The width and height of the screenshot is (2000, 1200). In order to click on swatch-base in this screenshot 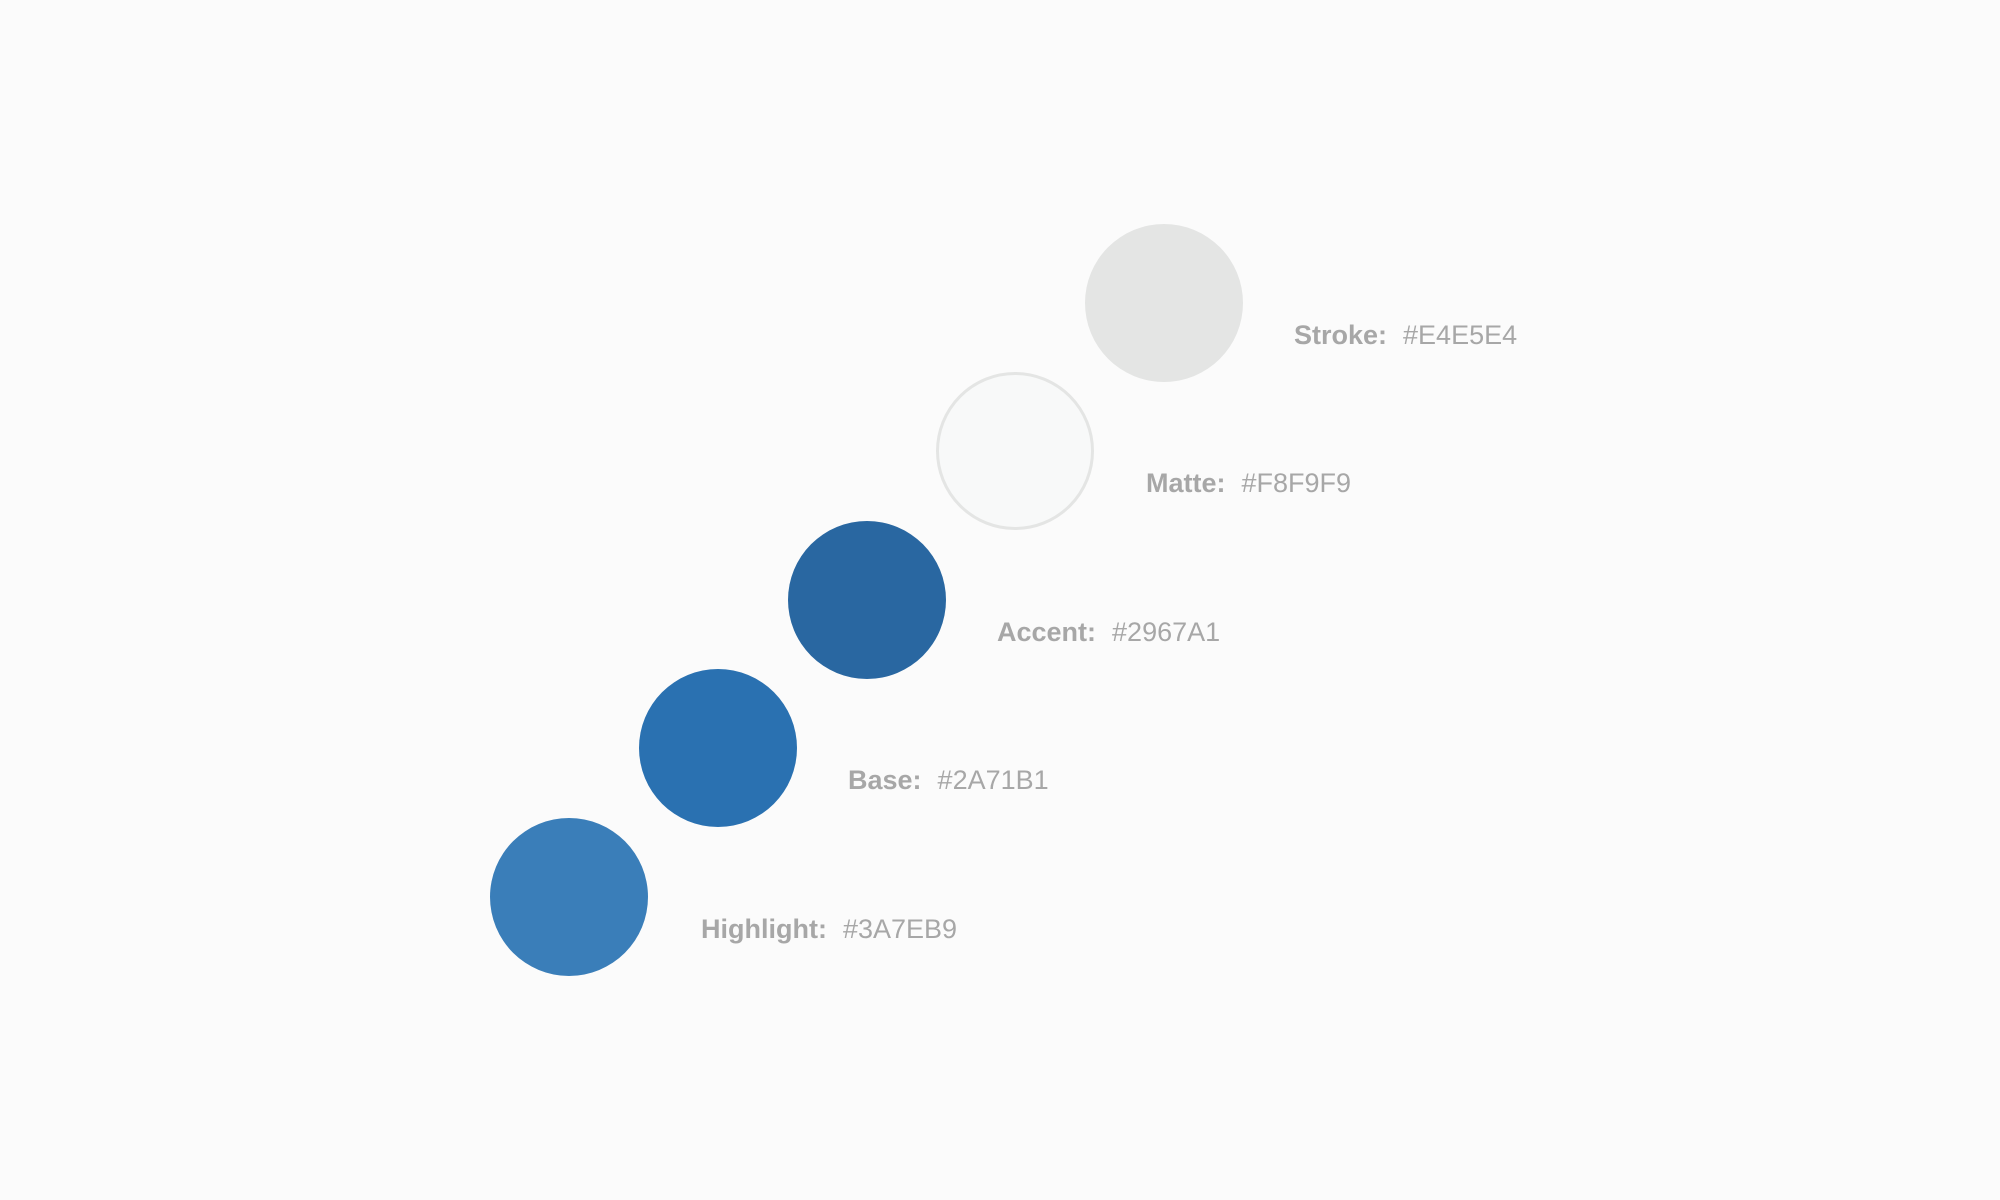, I will do `click(718, 748)`.